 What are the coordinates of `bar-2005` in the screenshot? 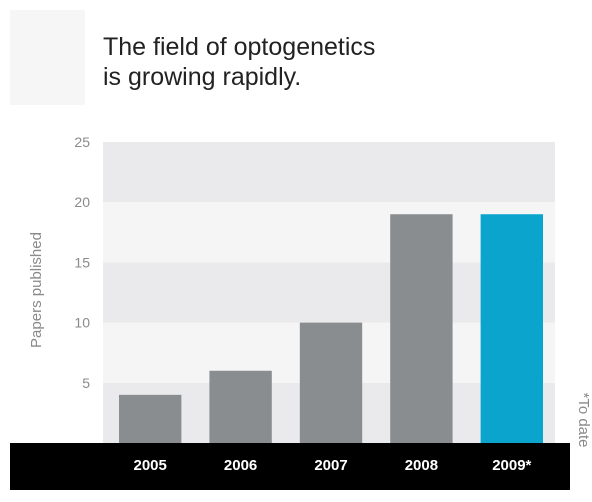 It's located at (150, 418).